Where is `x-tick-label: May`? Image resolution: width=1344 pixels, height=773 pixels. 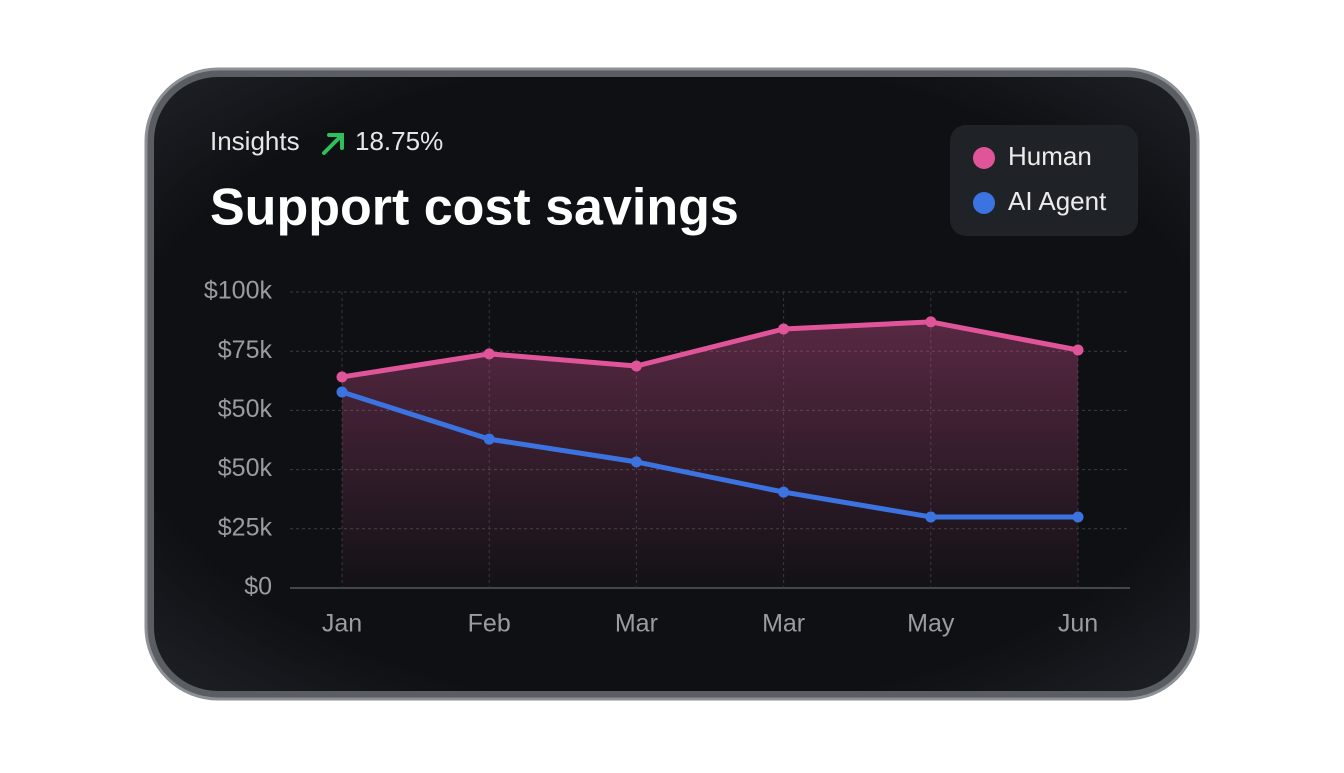
x-tick-label: May is located at coordinates (931, 624).